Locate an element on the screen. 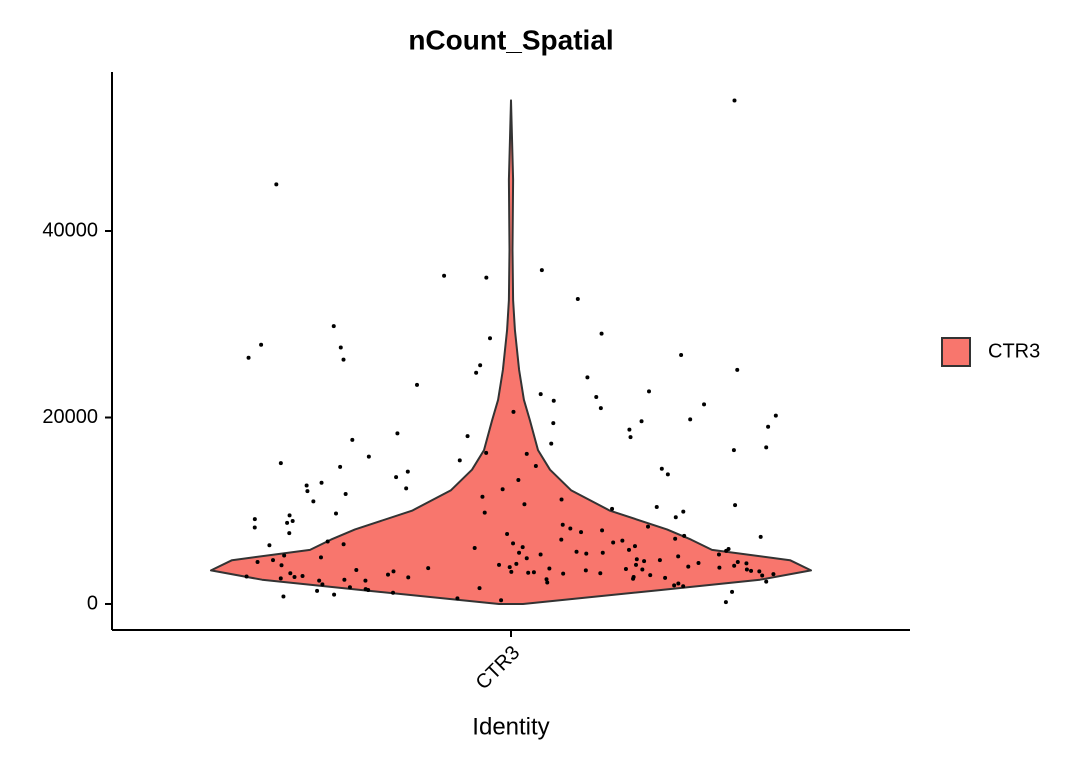 The image size is (1080, 776). y-tick-label: 40000 is located at coordinates (70, 230).